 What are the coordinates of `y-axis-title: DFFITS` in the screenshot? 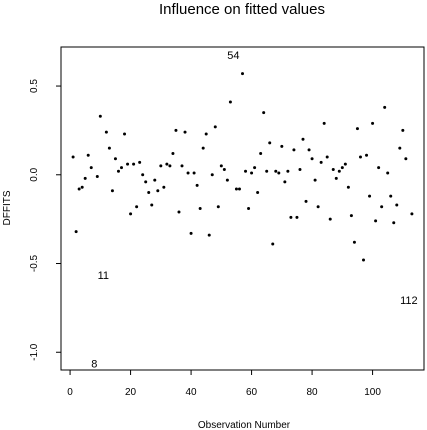 It's located at (7, 207).